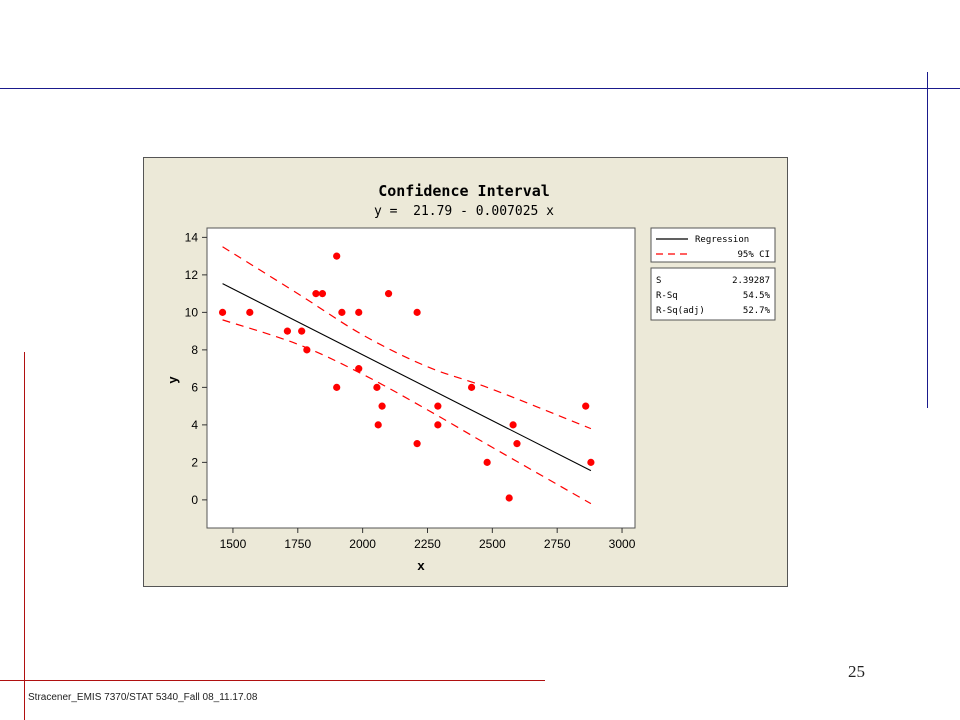 This screenshot has width=960, height=720. What do you see at coordinates (427, 544) in the screenshot?
I see `x-tick-label: 2250` at bounding box center [427, 544].